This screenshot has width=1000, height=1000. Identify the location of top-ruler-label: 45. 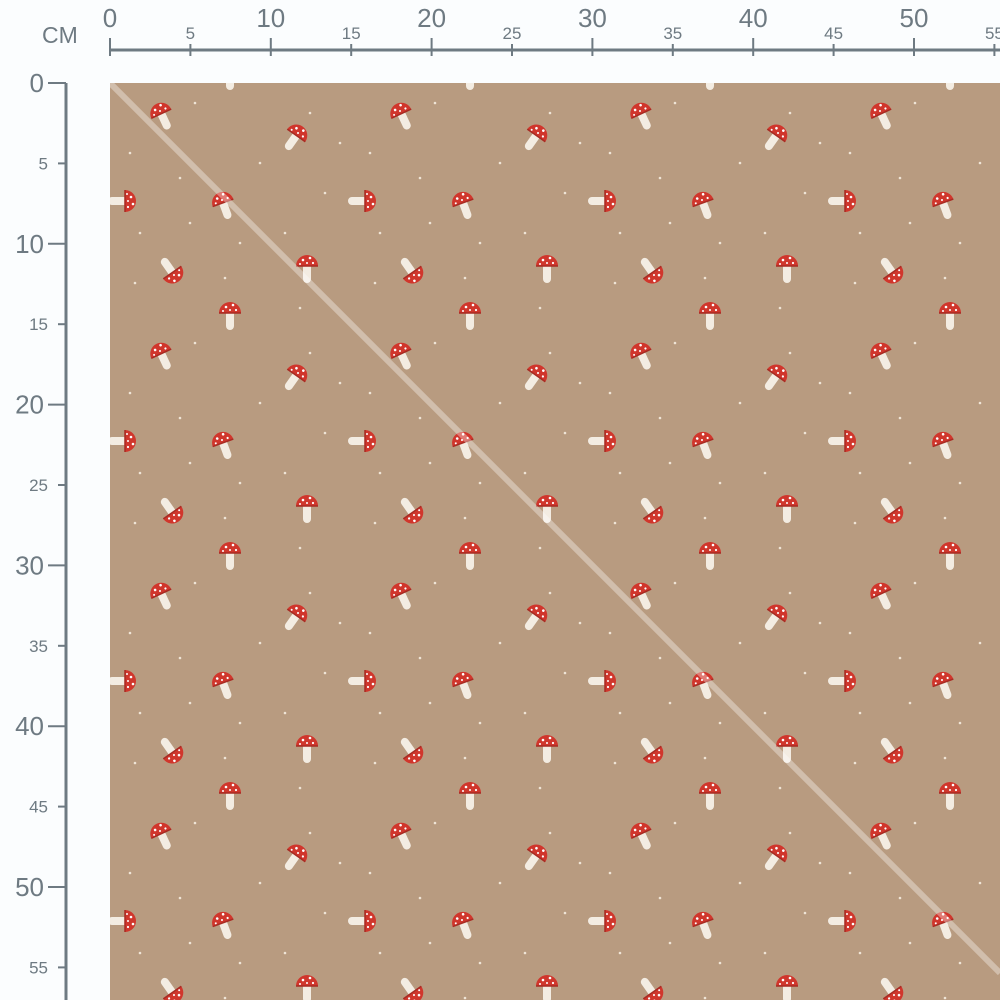
(833, 33).